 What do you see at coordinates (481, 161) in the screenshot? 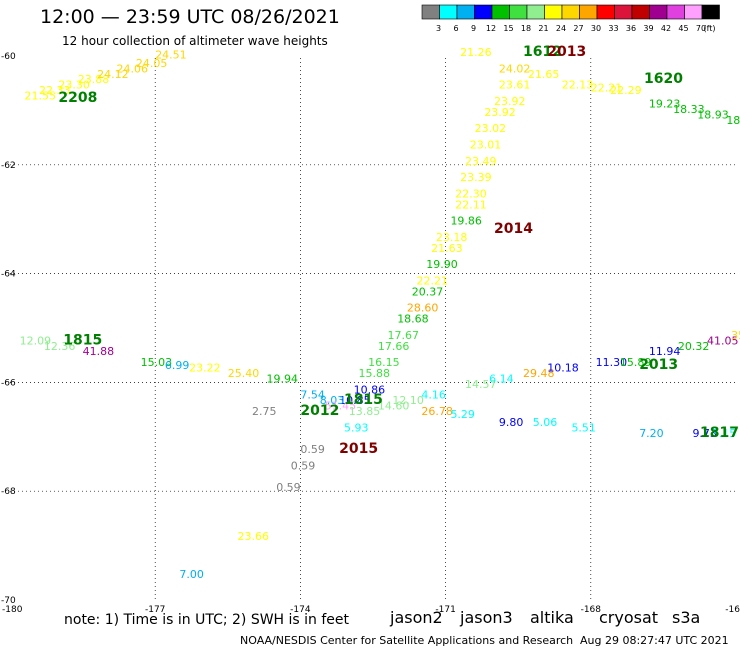
I see `wave-height-value: 23.49` at bounding box center [481, 161].